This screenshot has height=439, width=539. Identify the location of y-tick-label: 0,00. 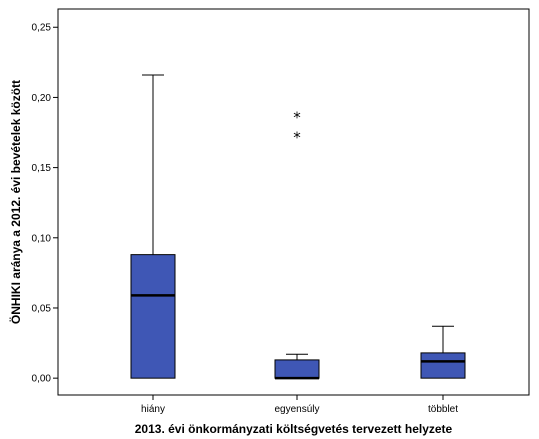
(42, 379).